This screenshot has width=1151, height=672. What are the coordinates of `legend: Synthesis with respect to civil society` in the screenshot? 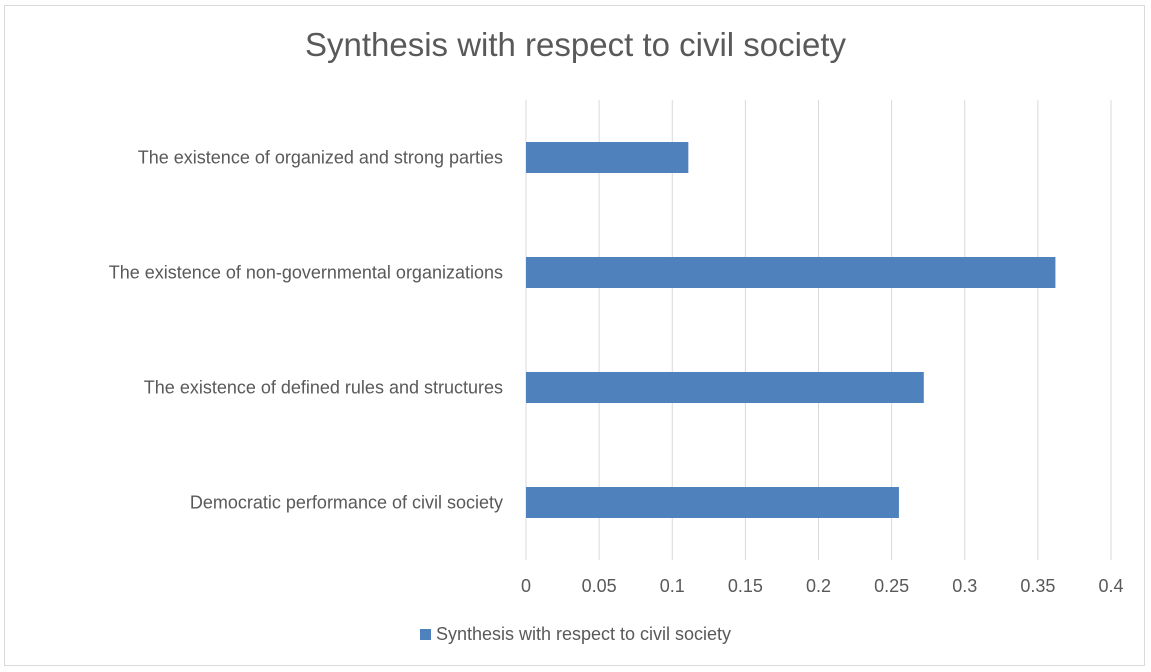 It's located at (575, 634).